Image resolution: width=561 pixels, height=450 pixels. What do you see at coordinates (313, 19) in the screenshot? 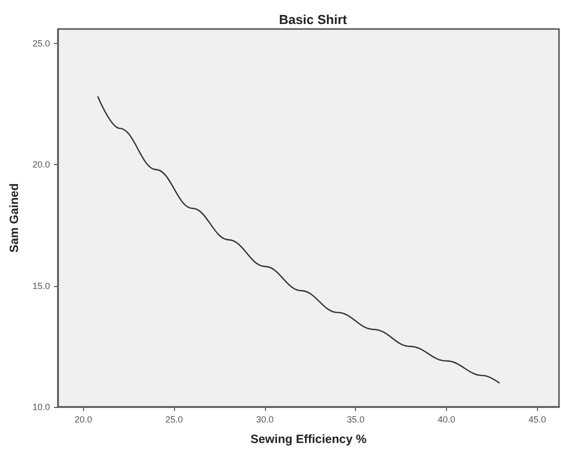
I see `chart-title: Basic Shirt` at bounding box center [313, 19].